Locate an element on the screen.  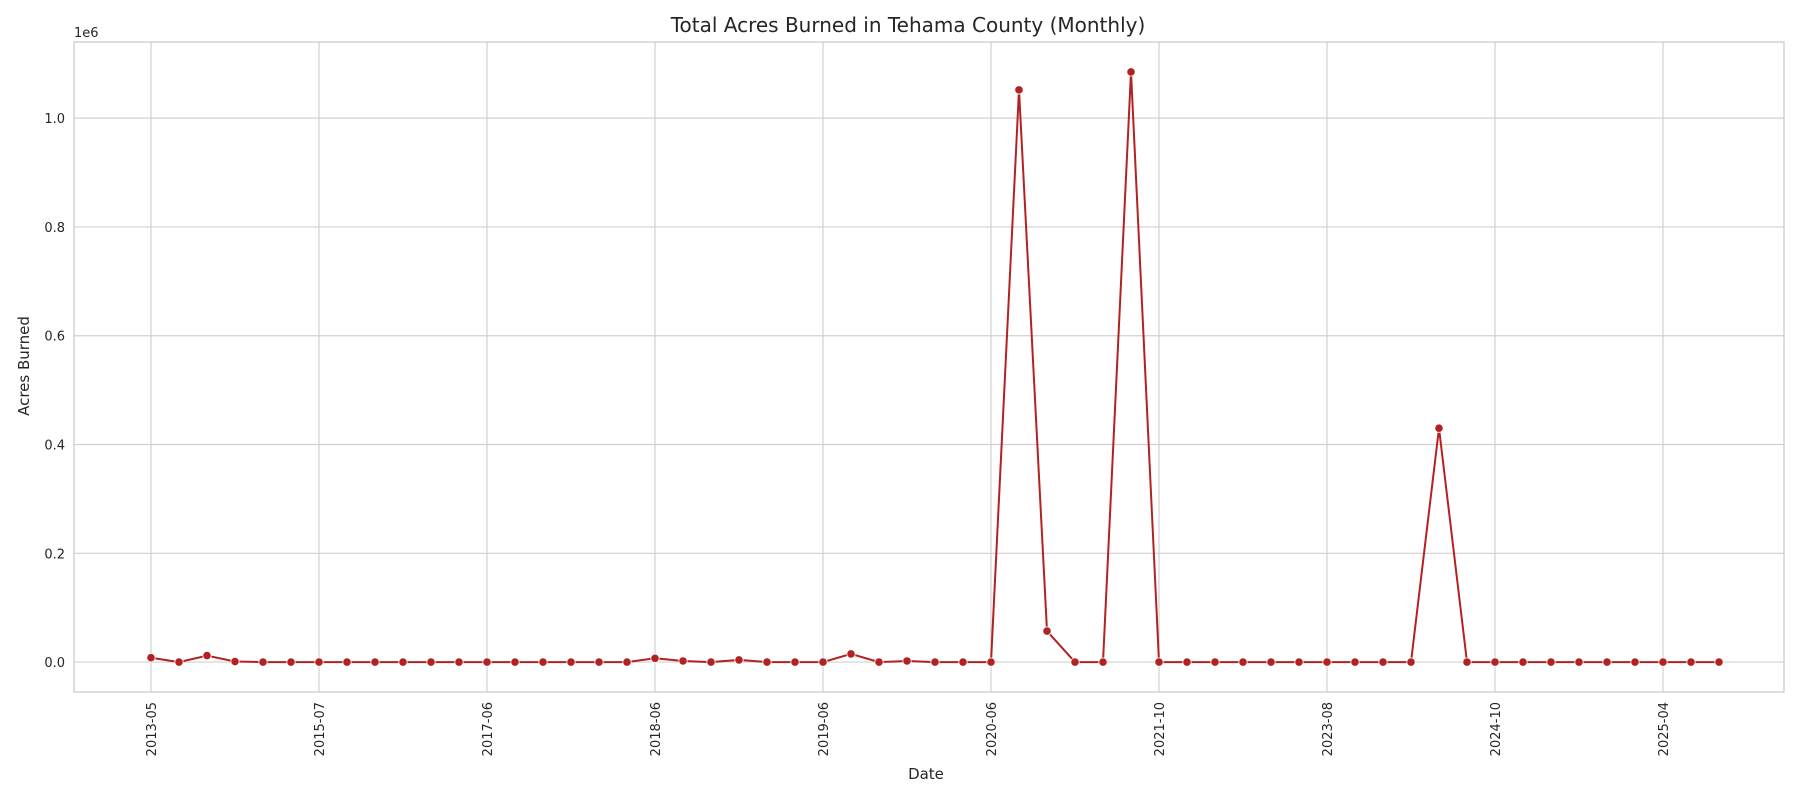
x-tick-label: 2021-10 is located at coordinates (1160, 729).